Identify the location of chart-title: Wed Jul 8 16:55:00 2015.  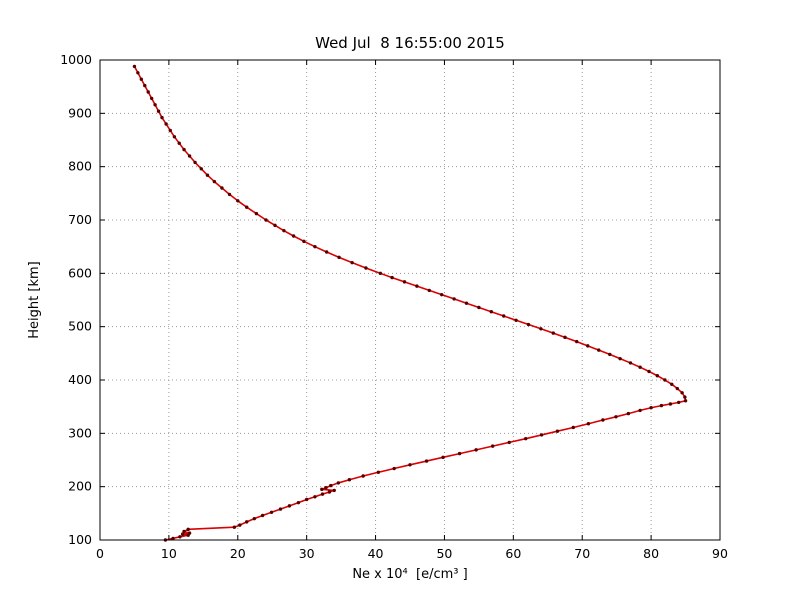
(410, 43).